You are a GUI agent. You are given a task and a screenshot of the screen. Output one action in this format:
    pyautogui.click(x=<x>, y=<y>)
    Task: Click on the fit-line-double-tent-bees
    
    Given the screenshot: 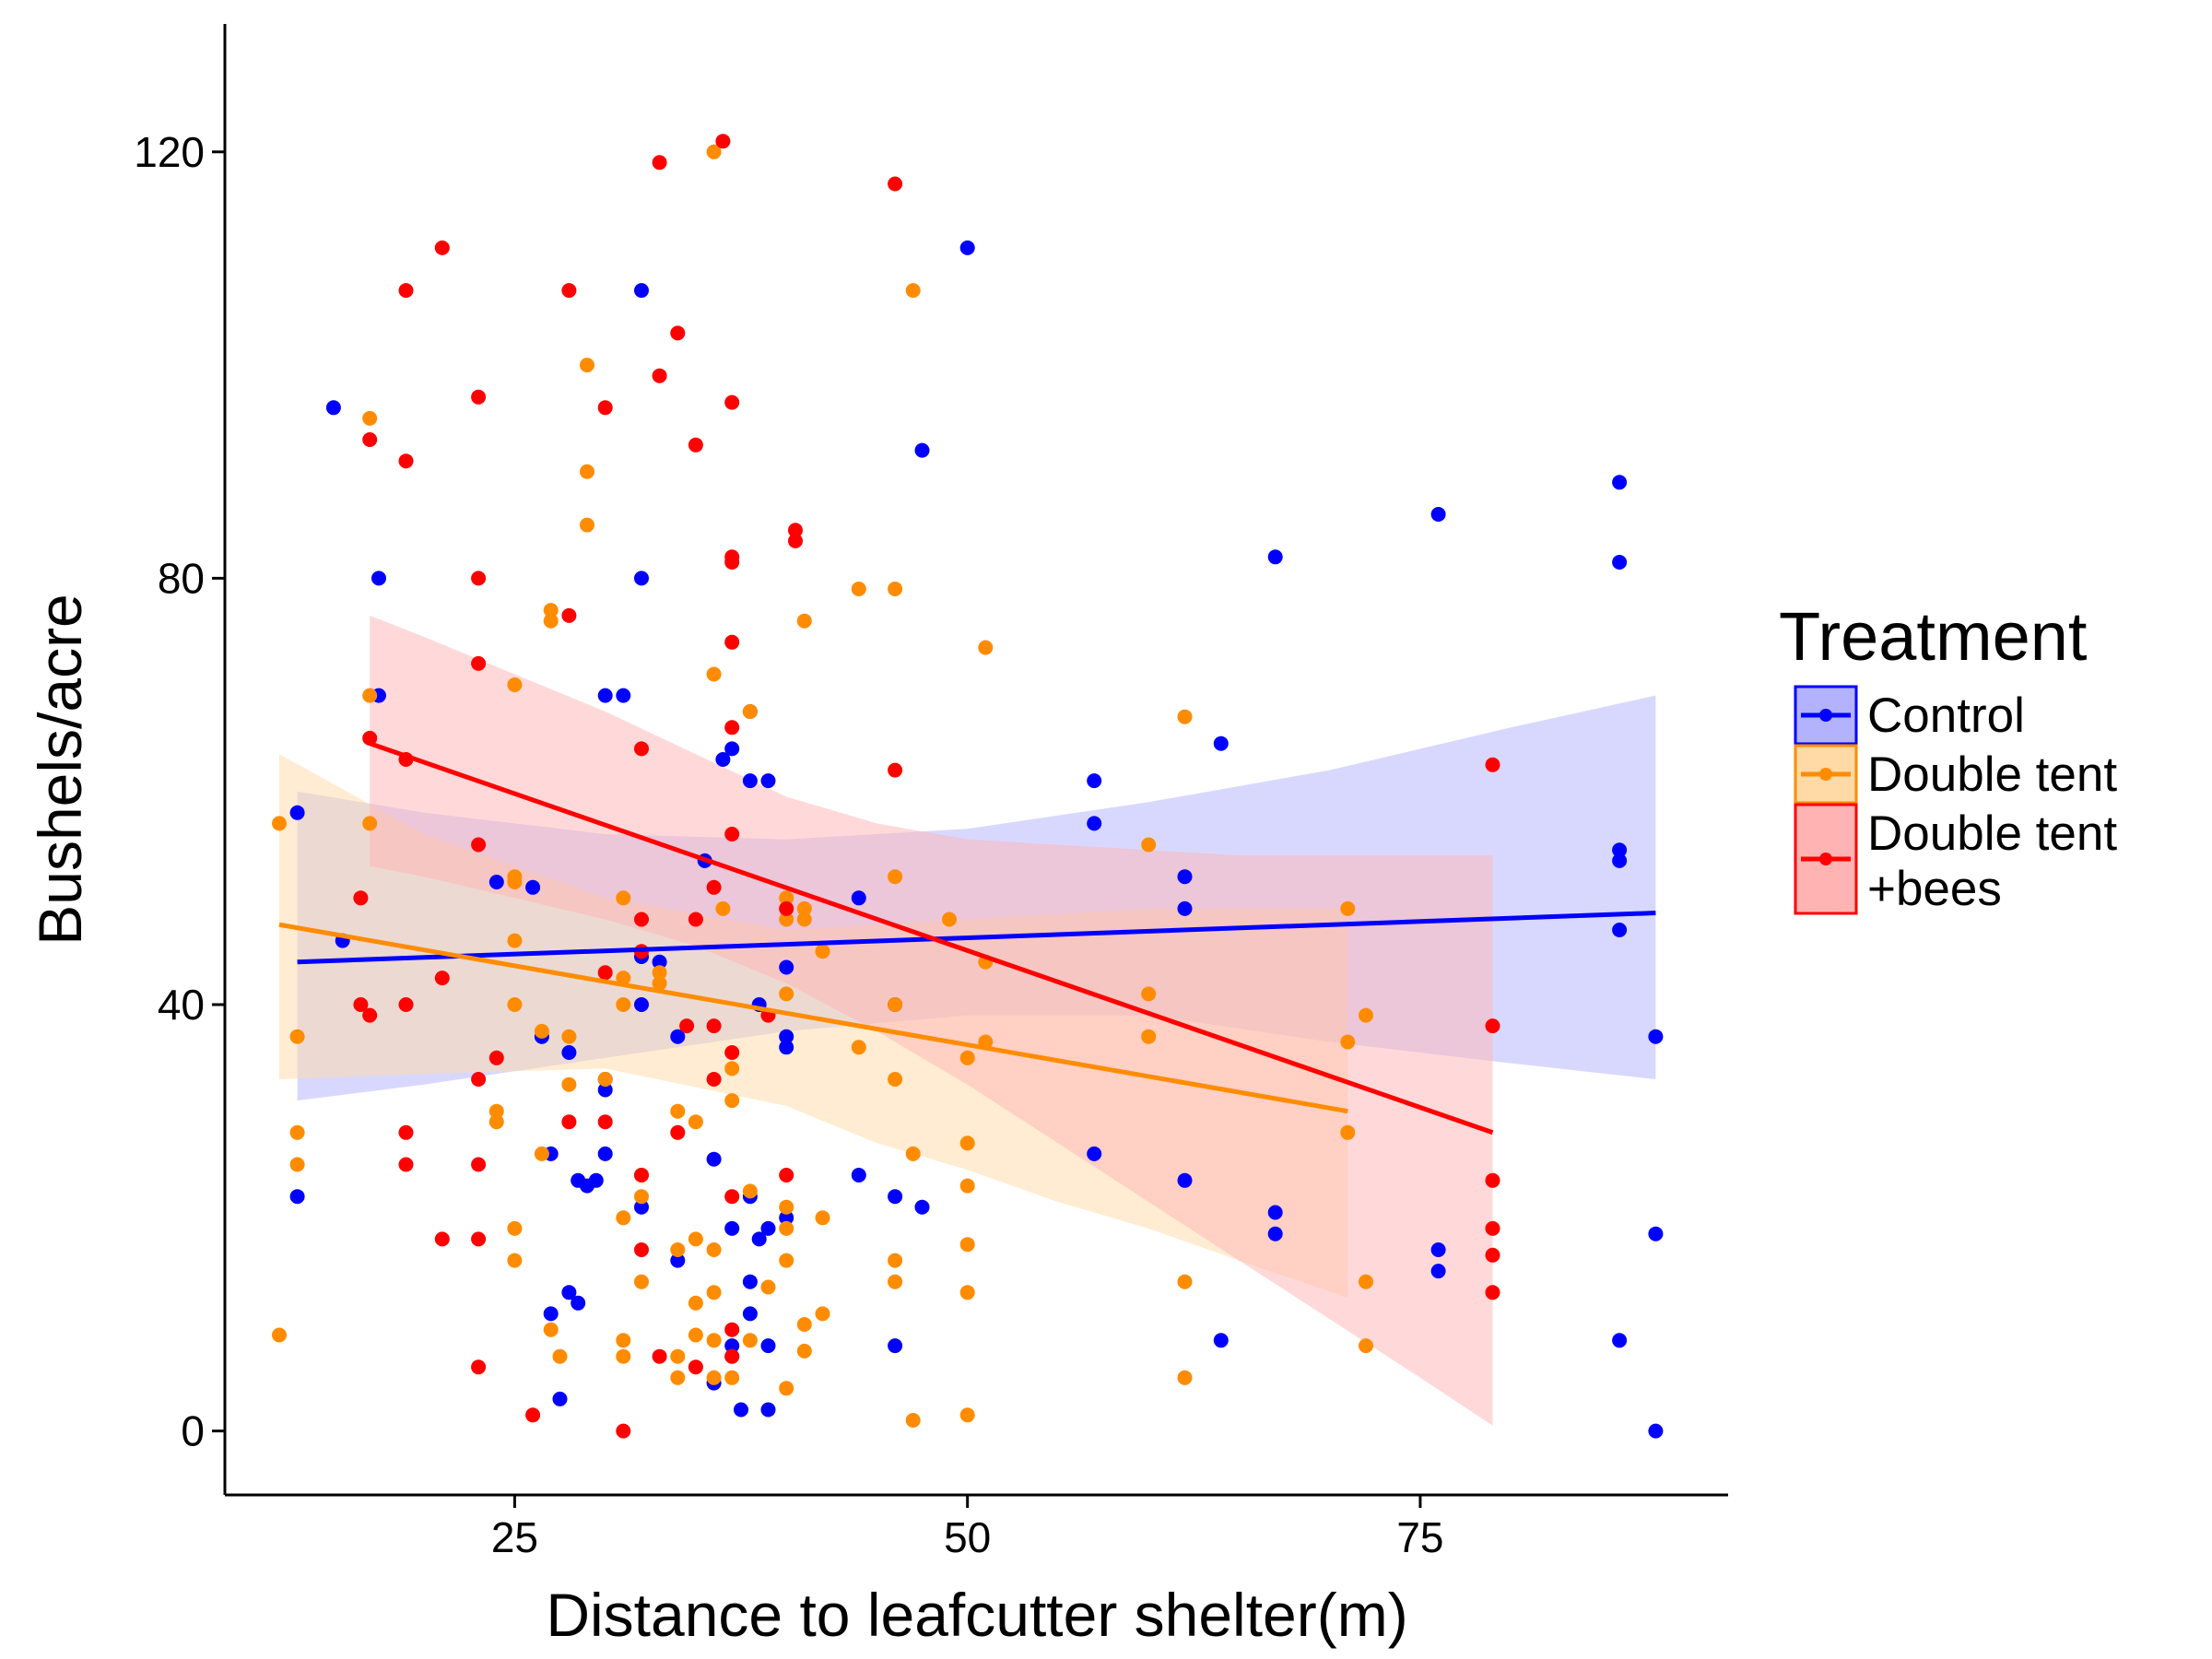 What is the action you would take?
    pyautogui.click(x=931, y=938)
    